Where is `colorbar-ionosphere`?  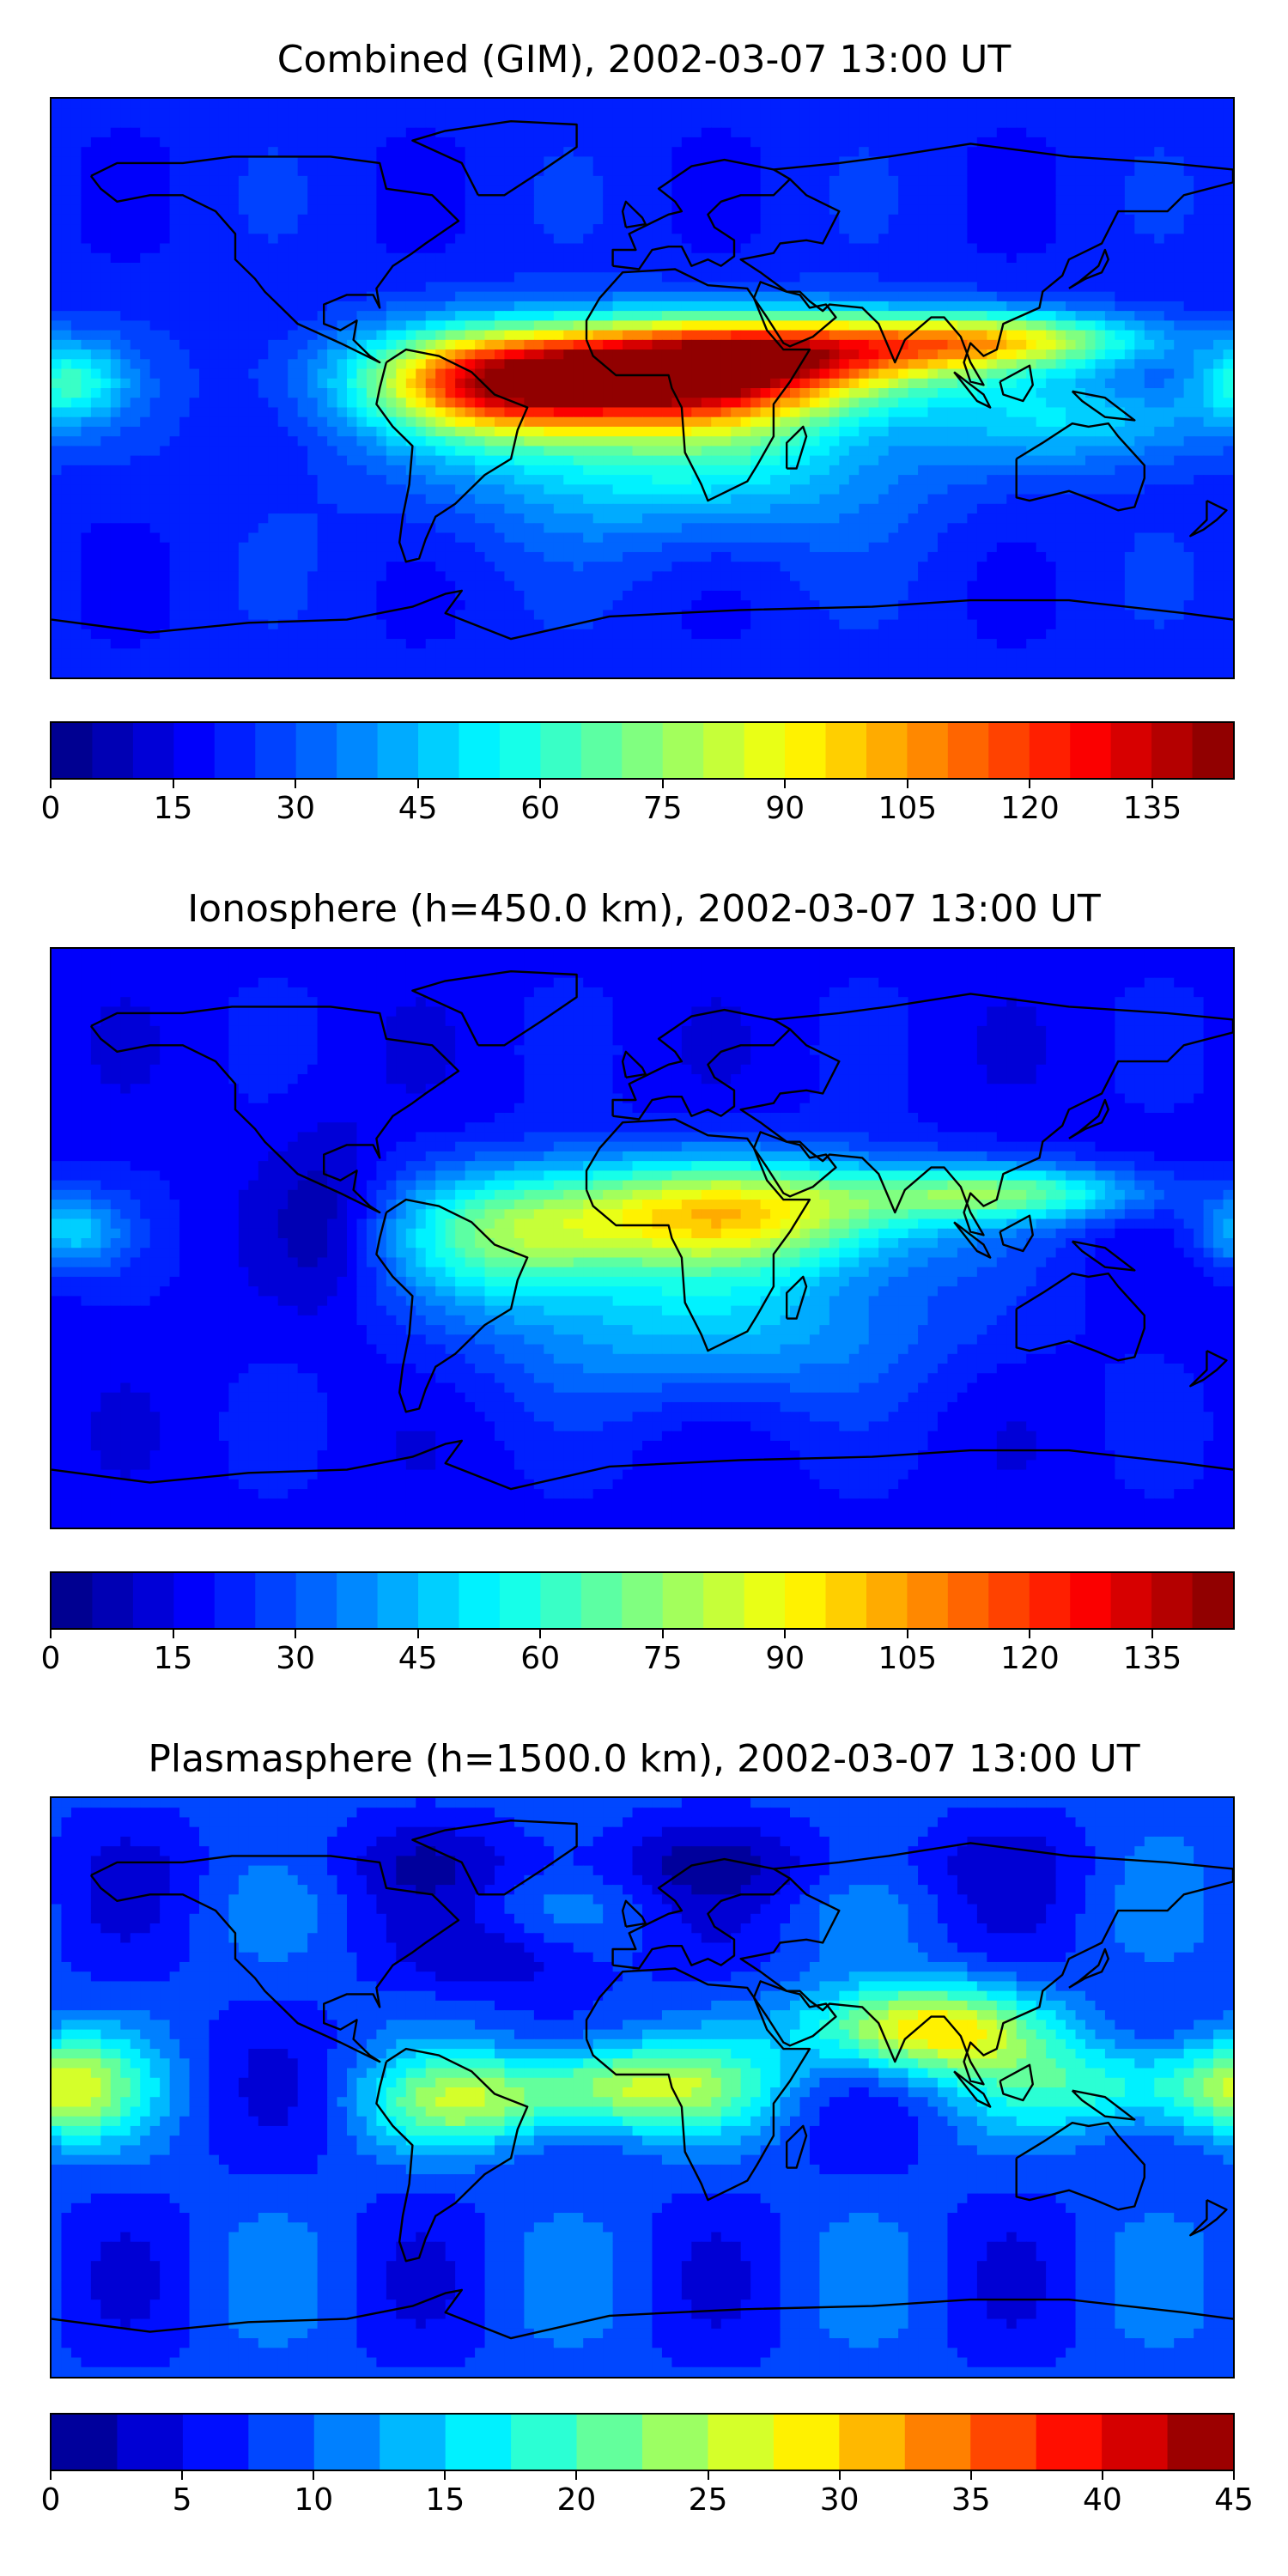
colorbar-ionosphere is located at coordinates (642, 1601).